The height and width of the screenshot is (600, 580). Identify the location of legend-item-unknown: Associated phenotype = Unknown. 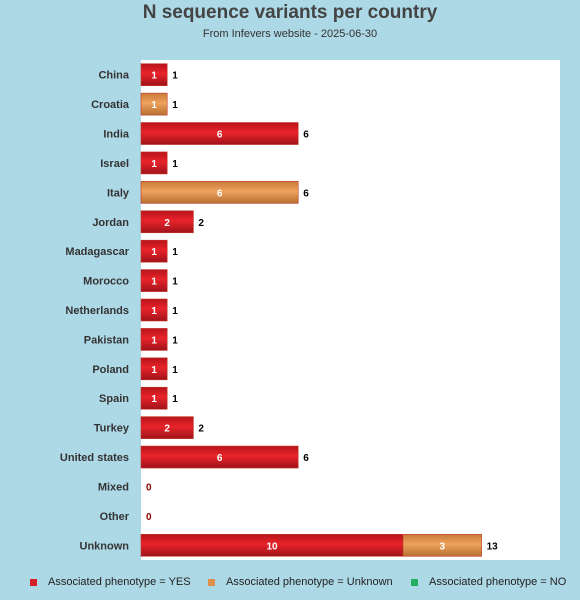
(300, 582).